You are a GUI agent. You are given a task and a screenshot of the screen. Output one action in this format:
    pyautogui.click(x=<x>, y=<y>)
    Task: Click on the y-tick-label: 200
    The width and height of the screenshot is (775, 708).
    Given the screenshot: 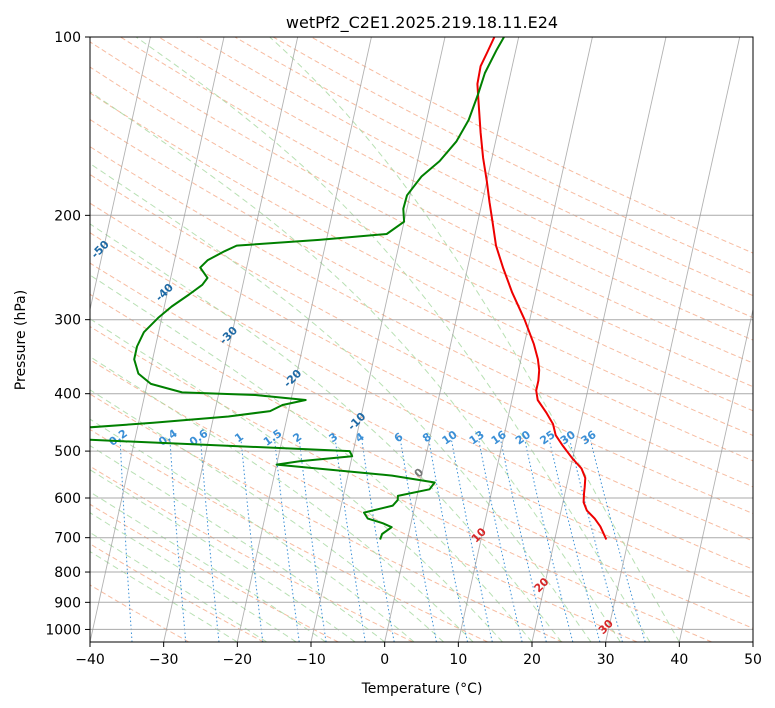 What is the action you would take?
    pyautogui.click(x=67, y=216)
    